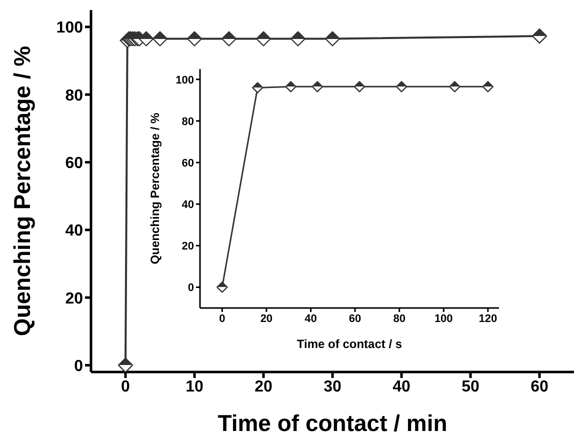 Image resolution: width=578 pixels, height=438 pixels. Describe the element at coordinates (333, 423) in the screenshot. I see `x-axis-title: Time of contact / min` at that location.